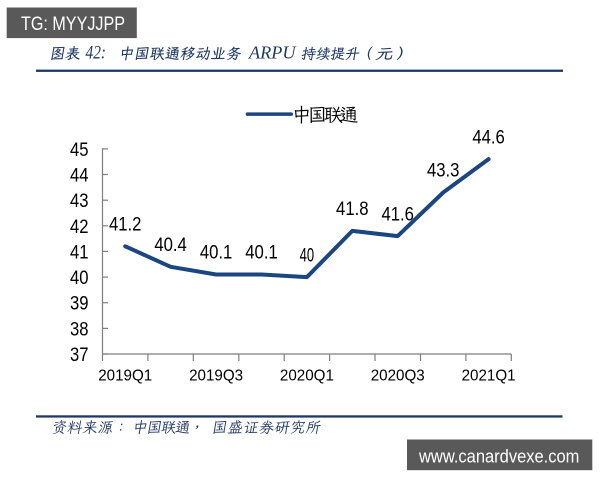 The height and width of the screenshot is (480, 600). Describe the element at coordinates (96, 53) in the screenshot. I see `svg-text: 42:` at that location.